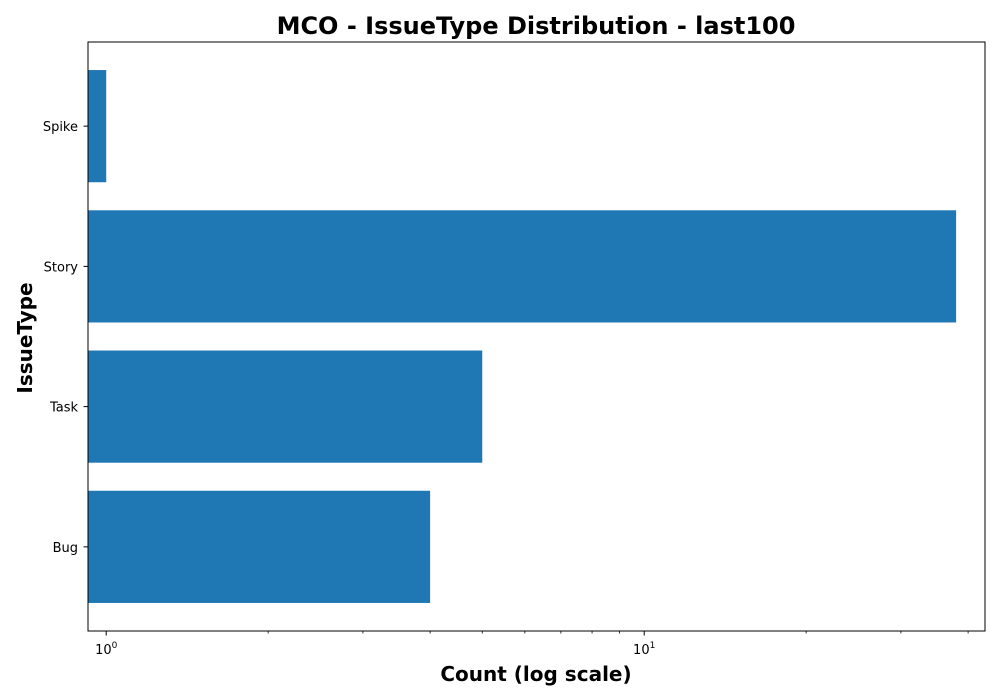 Image resolution: width=1000 pixels, height=700 pixels. What do you see at coordinates (25, 337) in the screenshot?
I see `y-axis-label: IssueType` at bounding box center [25, 337].